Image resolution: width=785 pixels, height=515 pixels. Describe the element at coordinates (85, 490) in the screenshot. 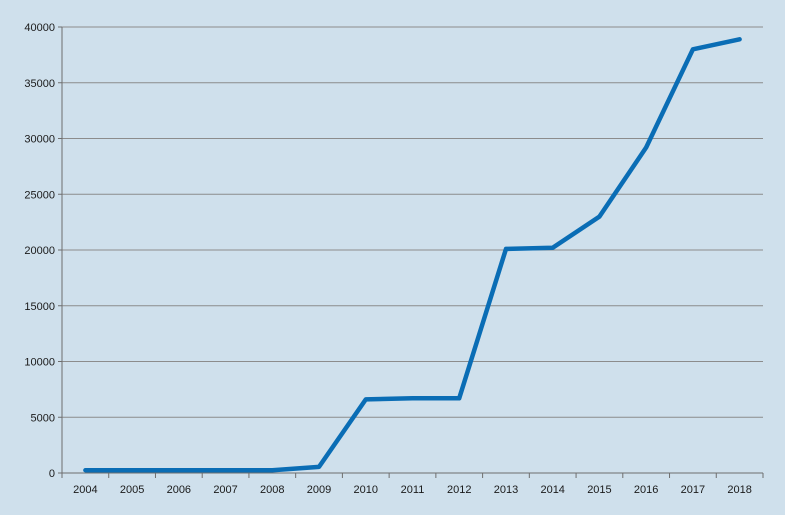

I see `x-tick-label: 2004` at that location.